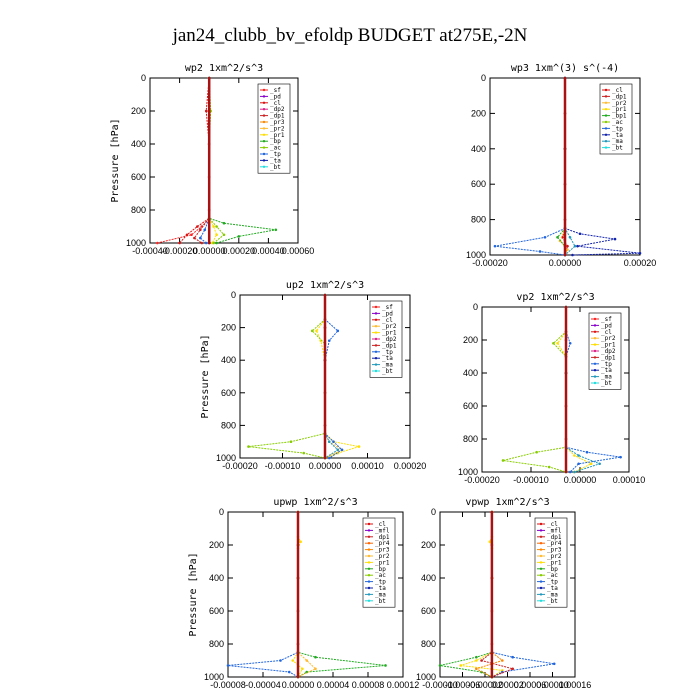 This screenshot has width=700, height=700. Describe the element at coordinates (482, 480) in the screenshot. I see `x-tick-label: -0.00020` at that location.